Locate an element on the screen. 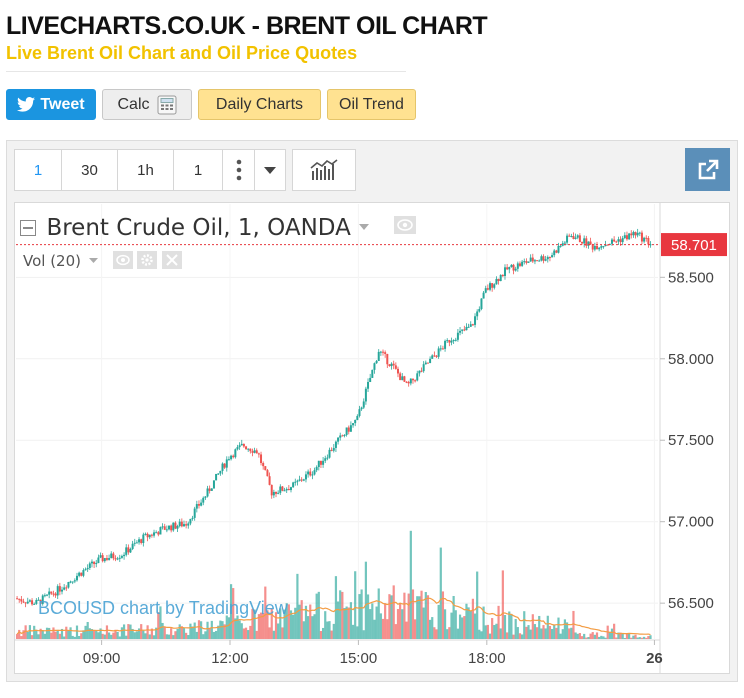  interval-1-button: 1 is located at coordinates (38, 170).